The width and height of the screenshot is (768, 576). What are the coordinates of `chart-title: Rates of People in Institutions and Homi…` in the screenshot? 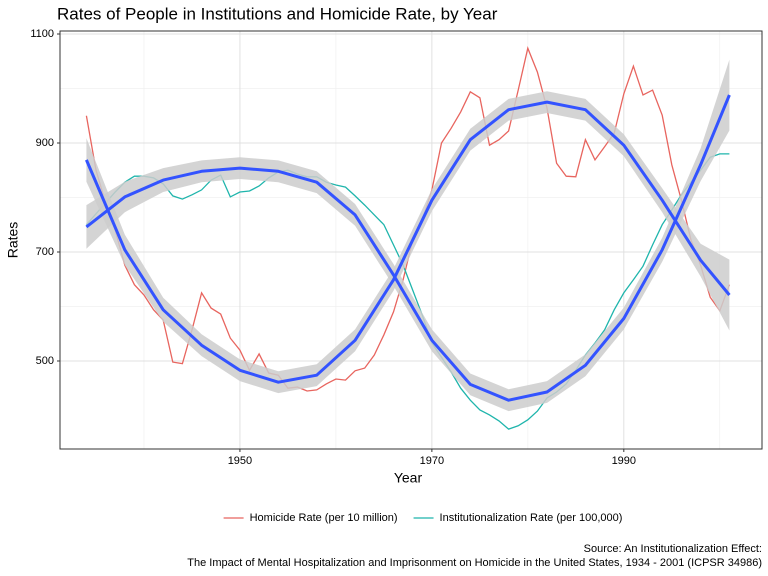 It's located at (277, 13).